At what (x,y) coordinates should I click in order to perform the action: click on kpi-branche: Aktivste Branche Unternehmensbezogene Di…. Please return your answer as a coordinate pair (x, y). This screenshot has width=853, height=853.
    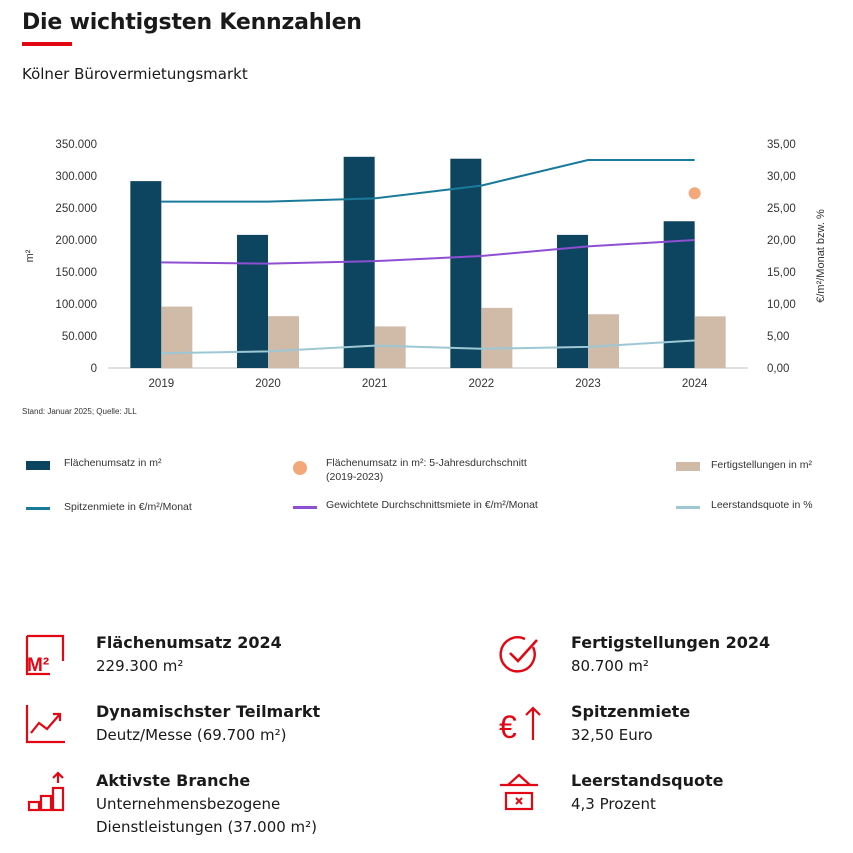
    Looking at the image, I should click on (187, 806).